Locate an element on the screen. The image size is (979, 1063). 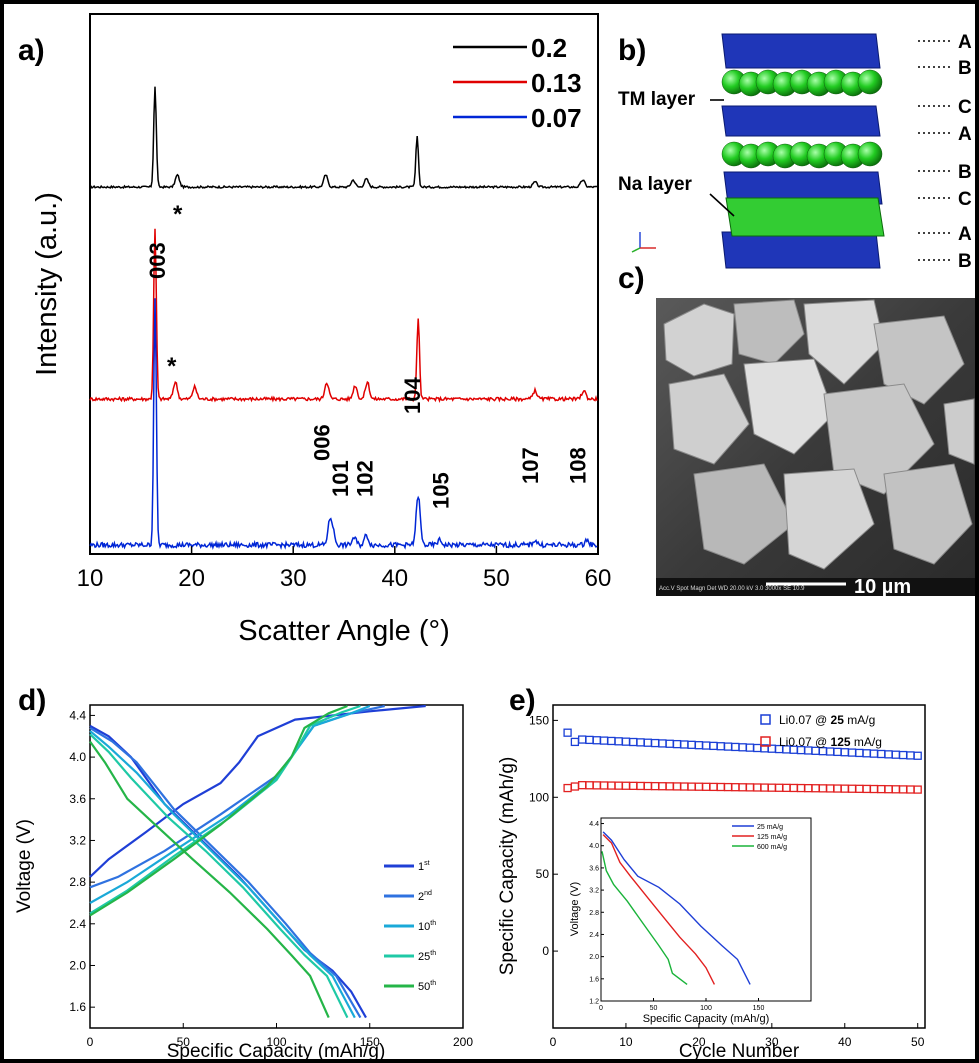
discharge-curve-10th is located at coordinates (222, 874).